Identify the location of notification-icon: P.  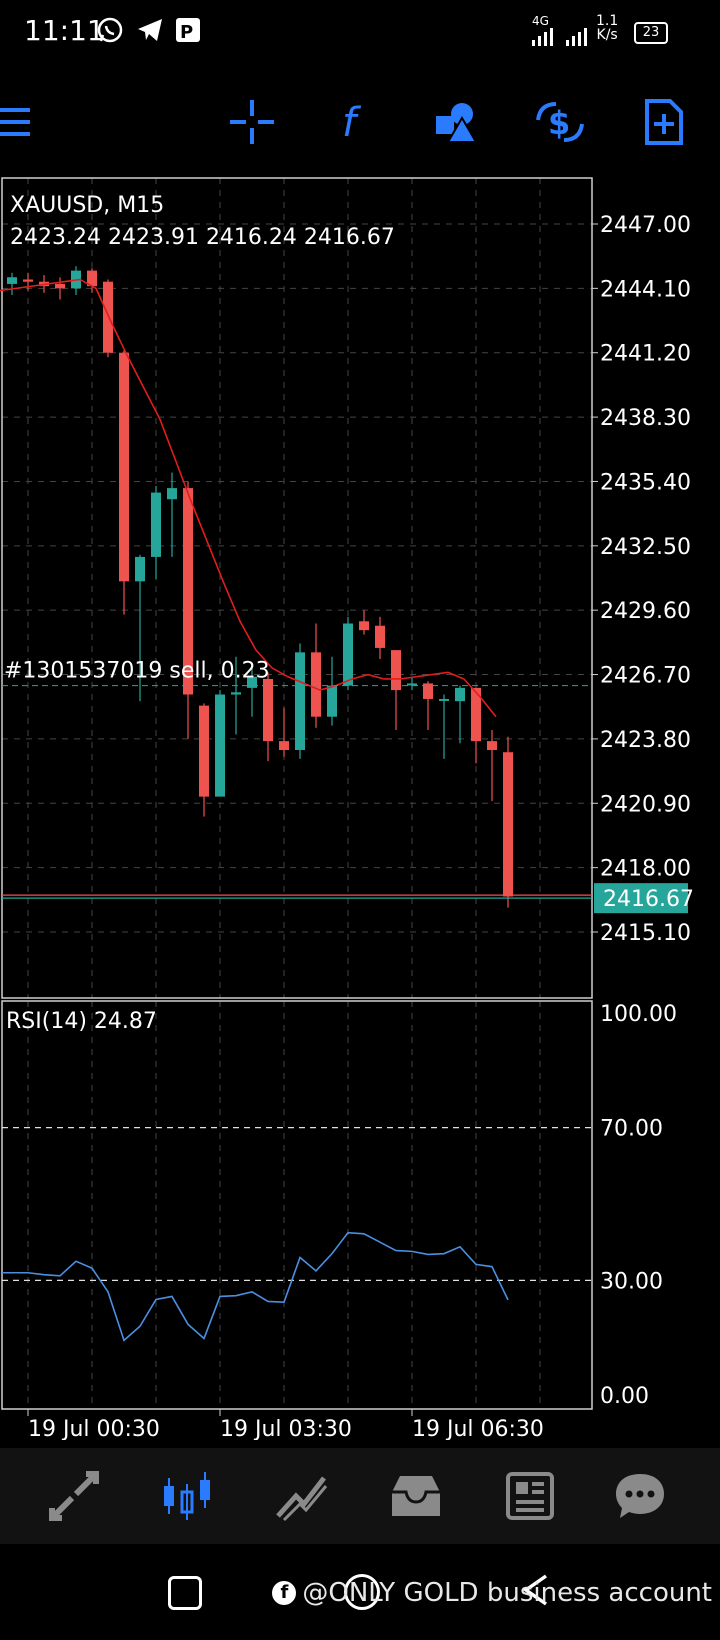
(188, 30).